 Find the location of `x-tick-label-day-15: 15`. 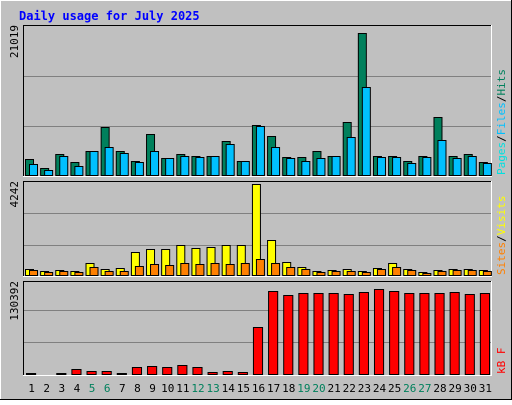

x-tick-label-day-15: 15 is located at coordinates (243, 388).